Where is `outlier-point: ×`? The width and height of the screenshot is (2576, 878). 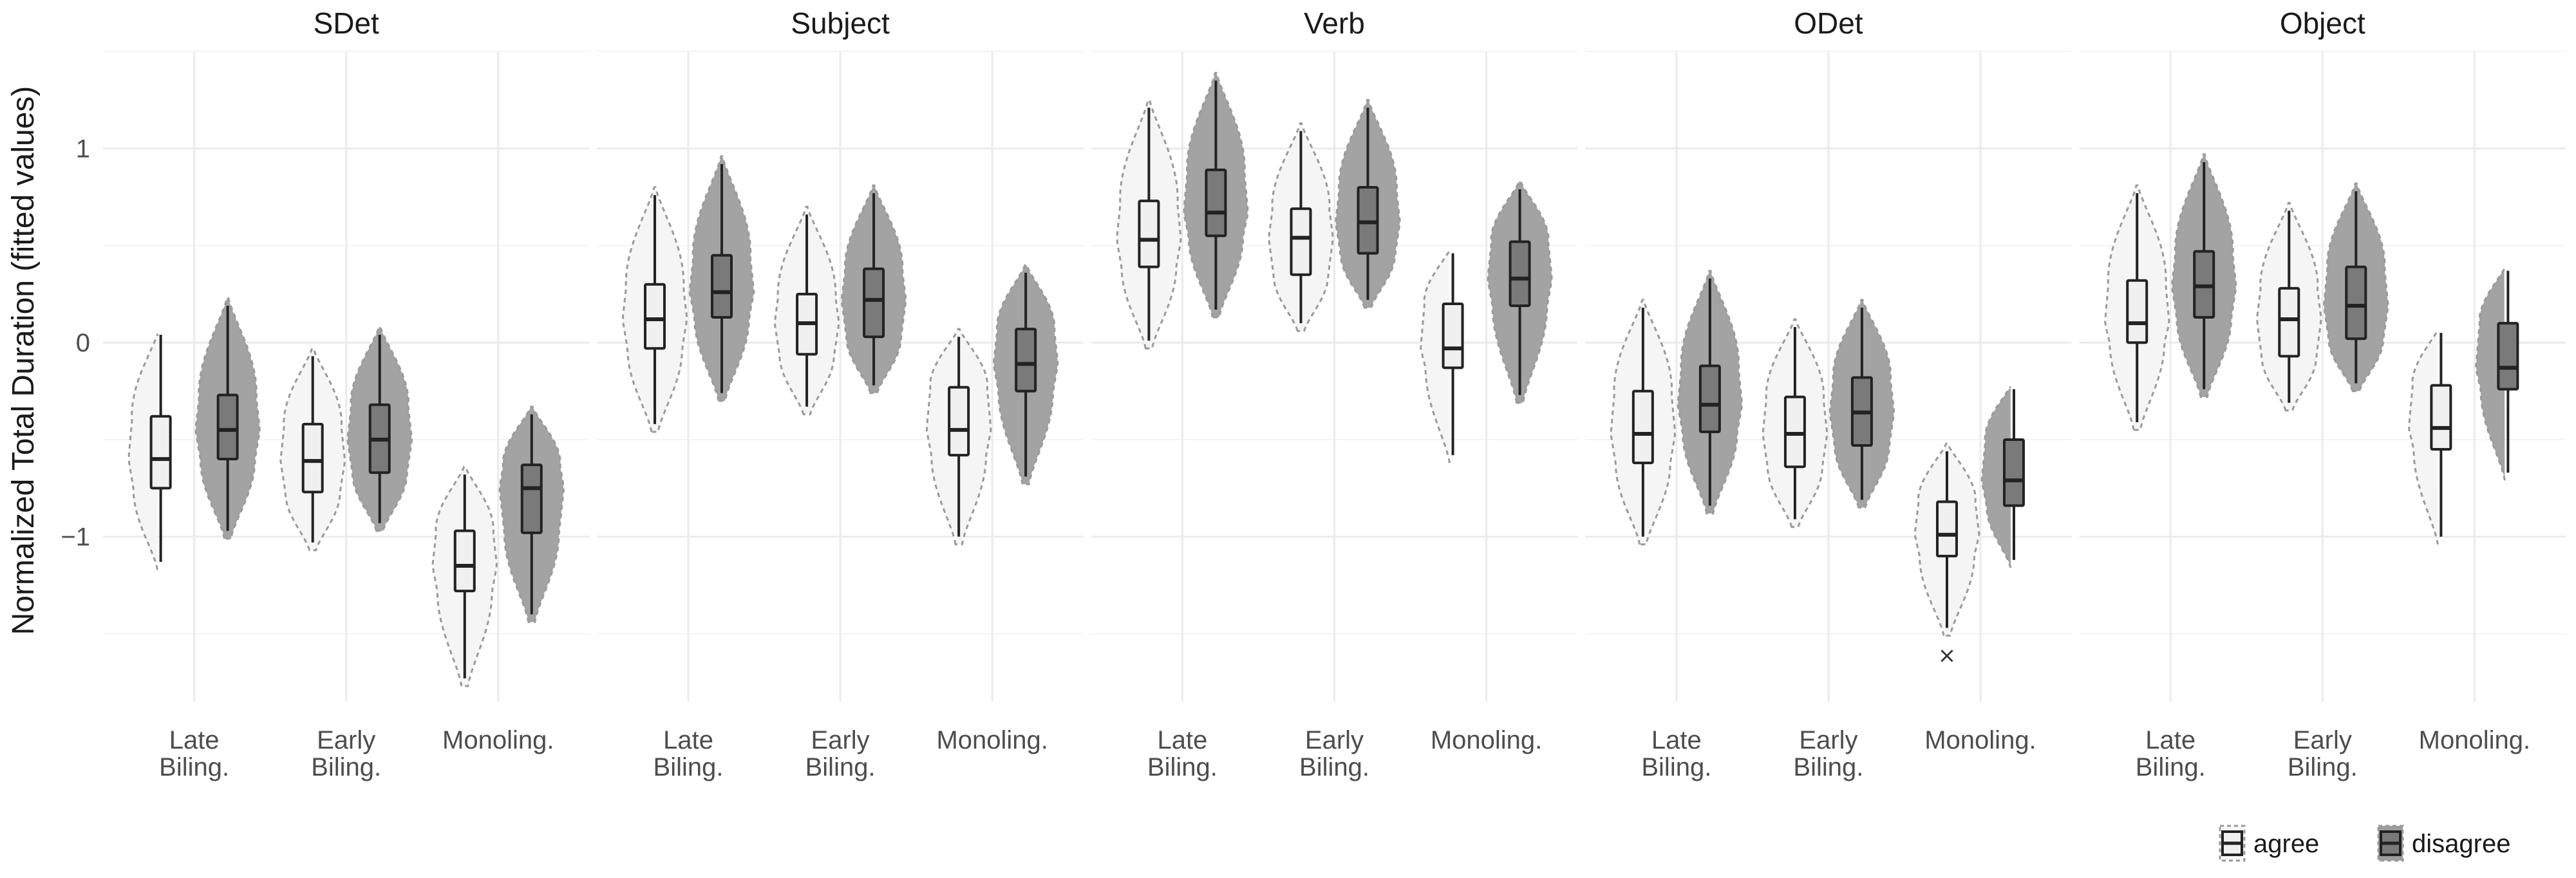 outlier-point: × is located at coordinates (1947, 656).